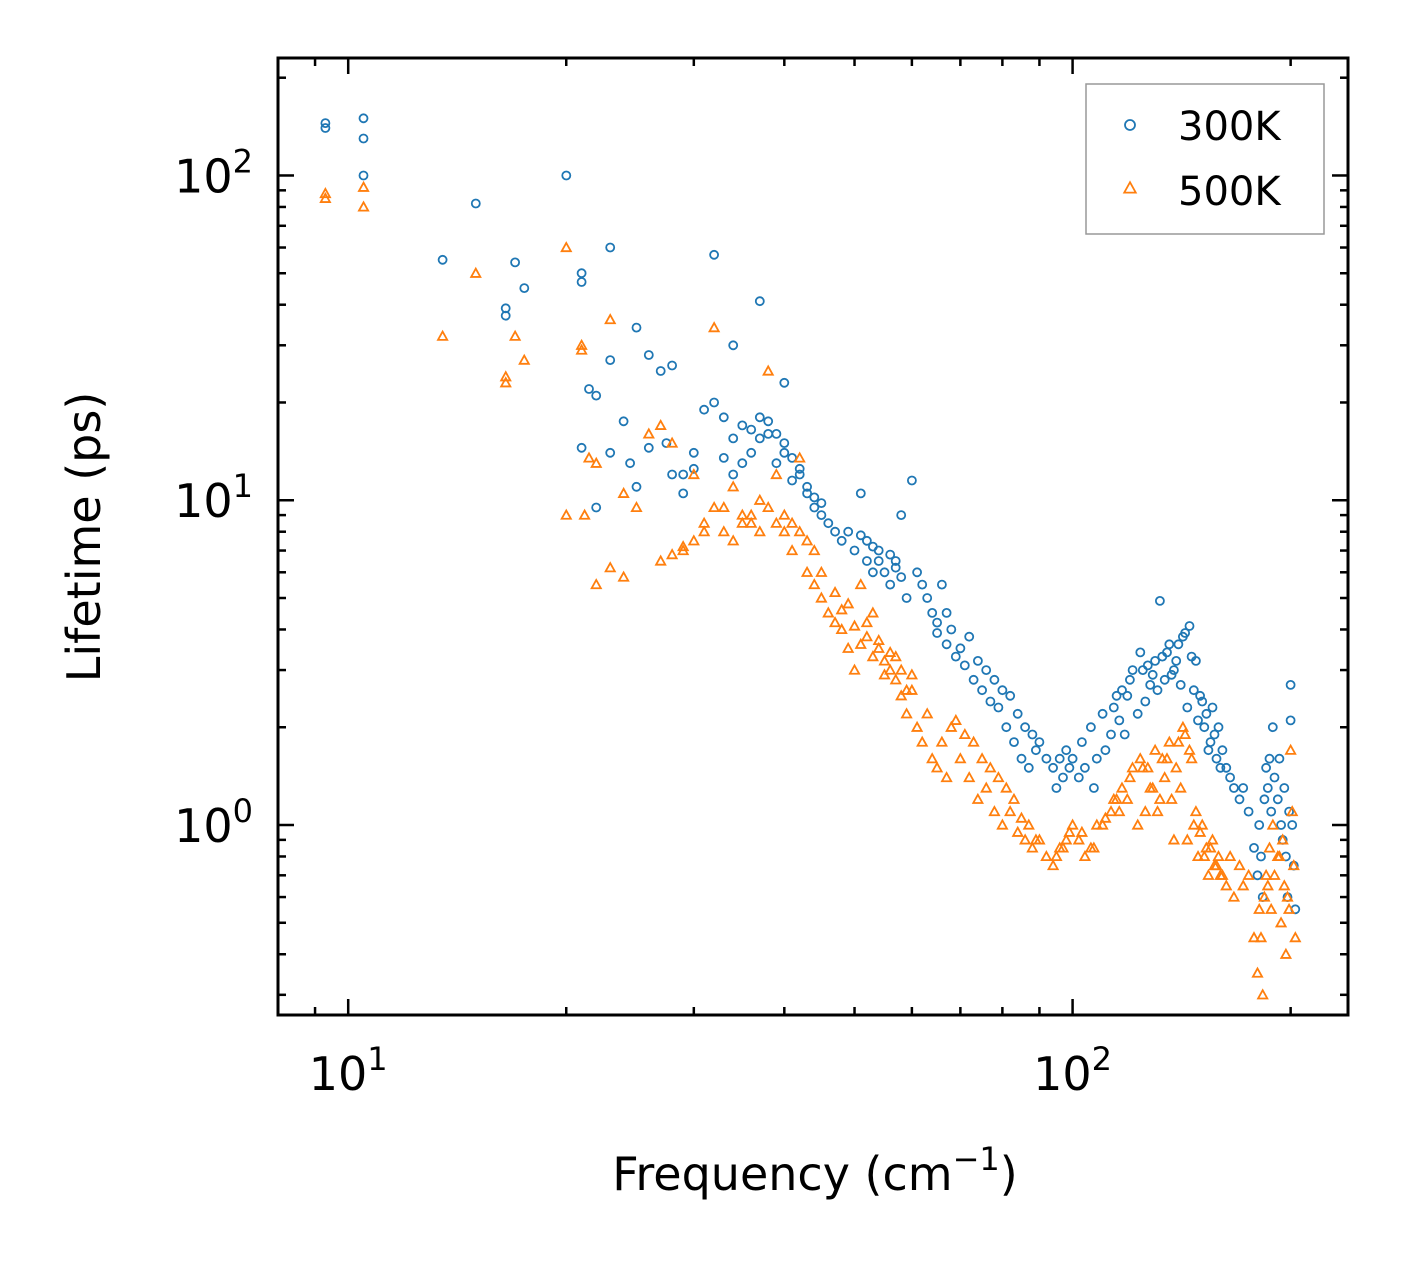 This screenshot has width=1408, height=1265. Describe the element at coordinates (213, 822) in the screenshot. I see `y-tick-label: 100` at that location.